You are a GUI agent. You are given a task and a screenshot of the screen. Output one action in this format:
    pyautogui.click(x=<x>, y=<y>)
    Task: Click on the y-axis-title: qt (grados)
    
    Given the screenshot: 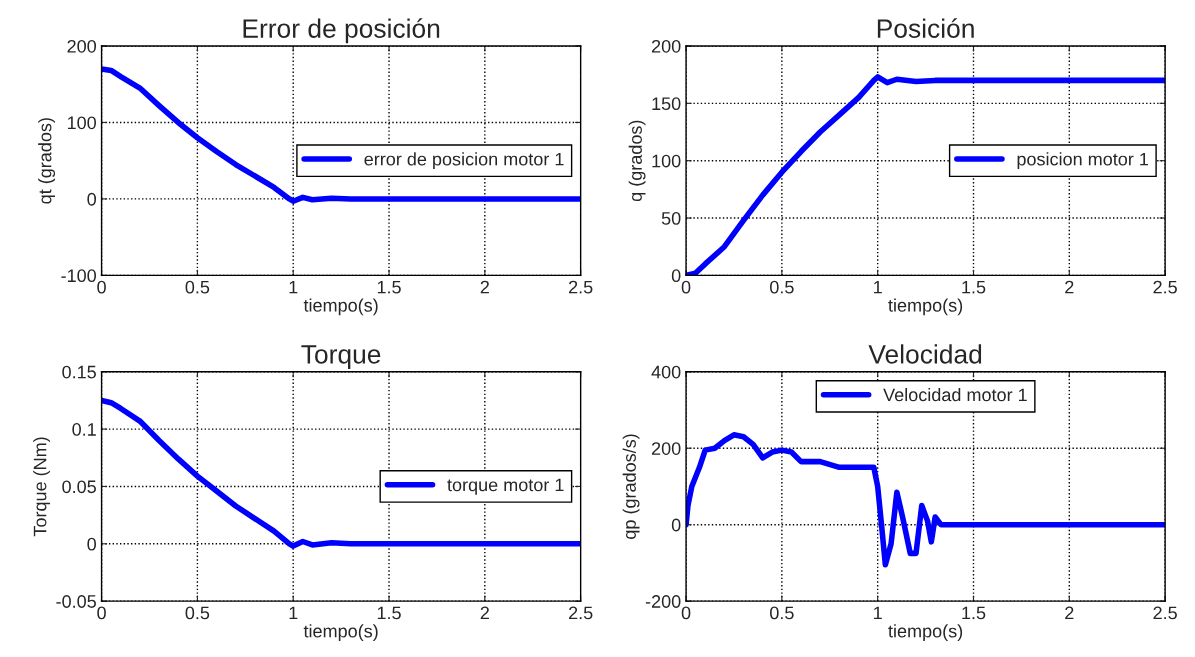 What is the action you would take?
    pyautogui.click(x=47, y=161)
    